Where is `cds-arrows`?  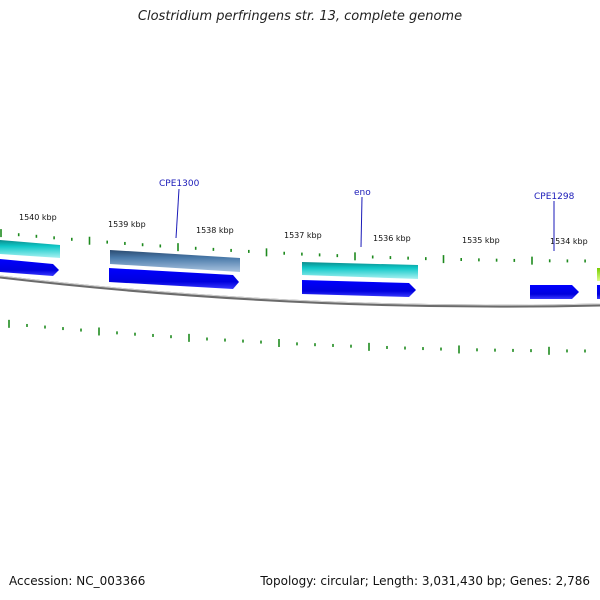 cds-arrows is located at coordinates (300, 279).